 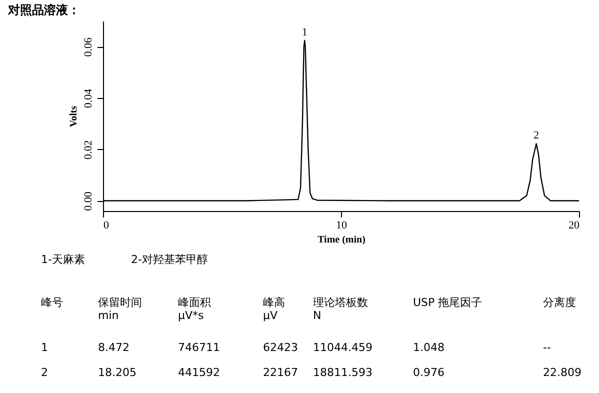 What do you see at coordinates (88, 98) in the screenshot?
I see `y-tick-label: 0.04` at bounding box center [88, 98].